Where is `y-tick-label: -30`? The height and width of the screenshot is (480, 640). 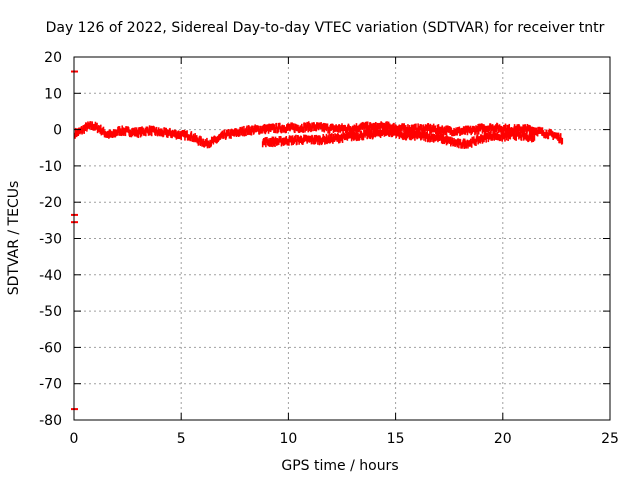
y-tick-label: -30 is located at coordinates (50, 240).